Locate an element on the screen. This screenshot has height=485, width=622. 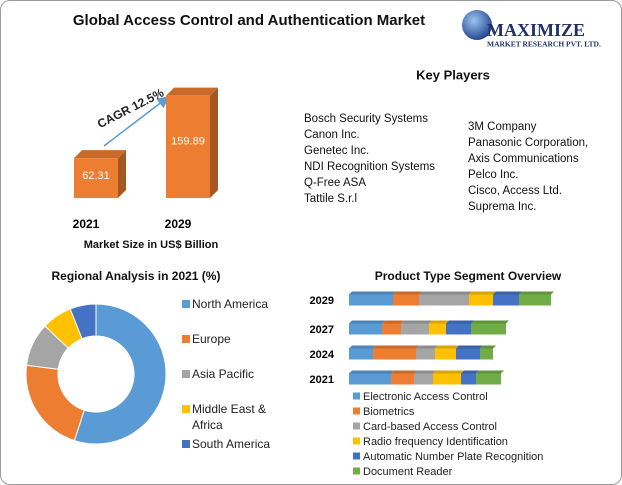
legend-label: Automatic Number Plate Recognition is located at coordinates (453, 457).